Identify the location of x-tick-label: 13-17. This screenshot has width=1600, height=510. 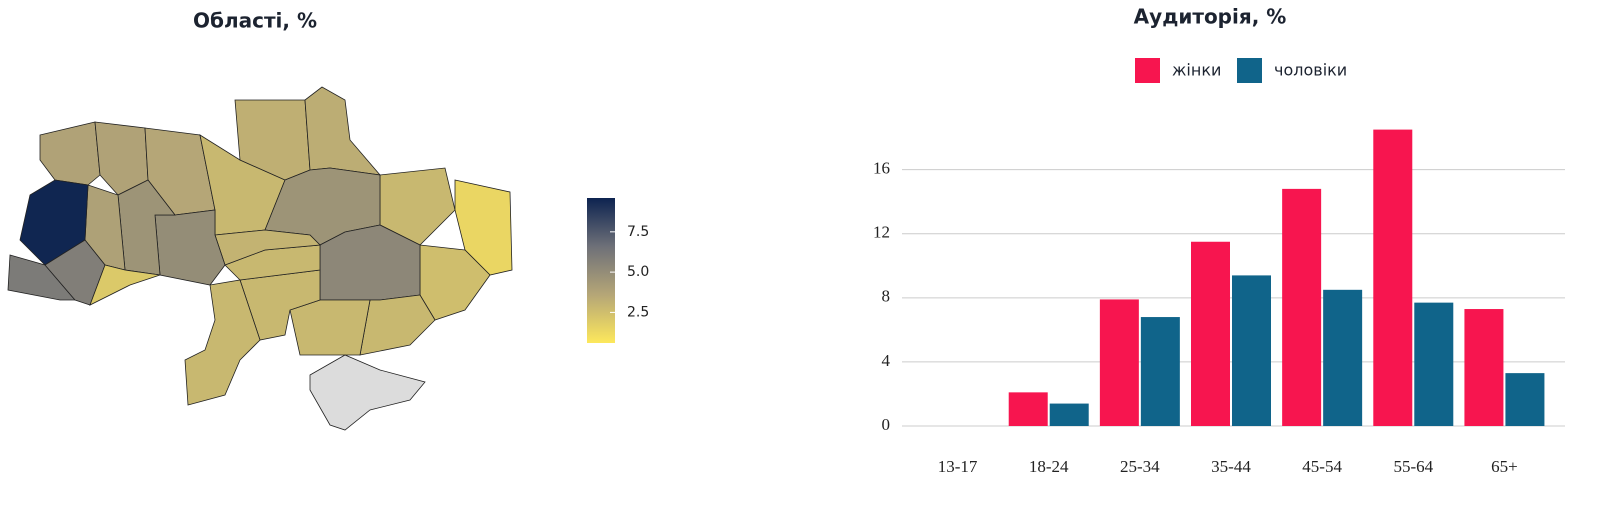
(958, 466).